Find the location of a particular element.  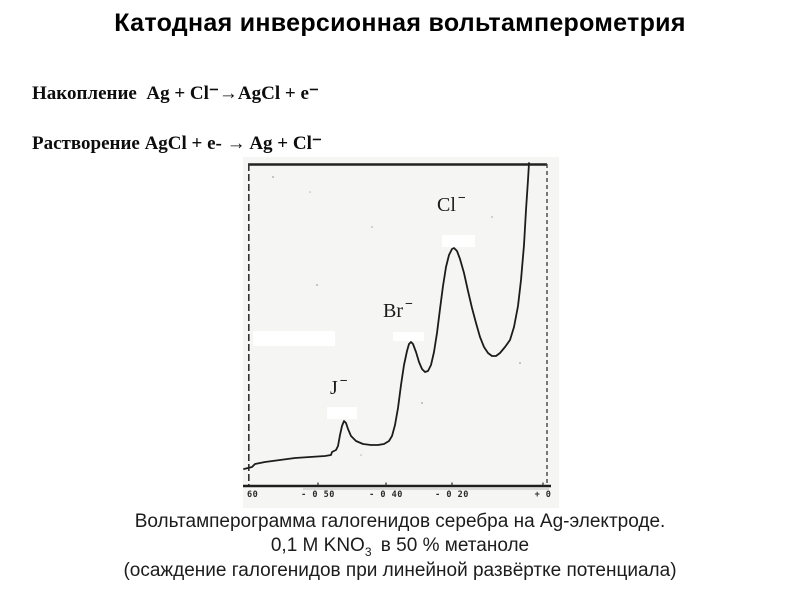

caption-solvent: в 50 % метаноле is located at coordinates (452, 545).